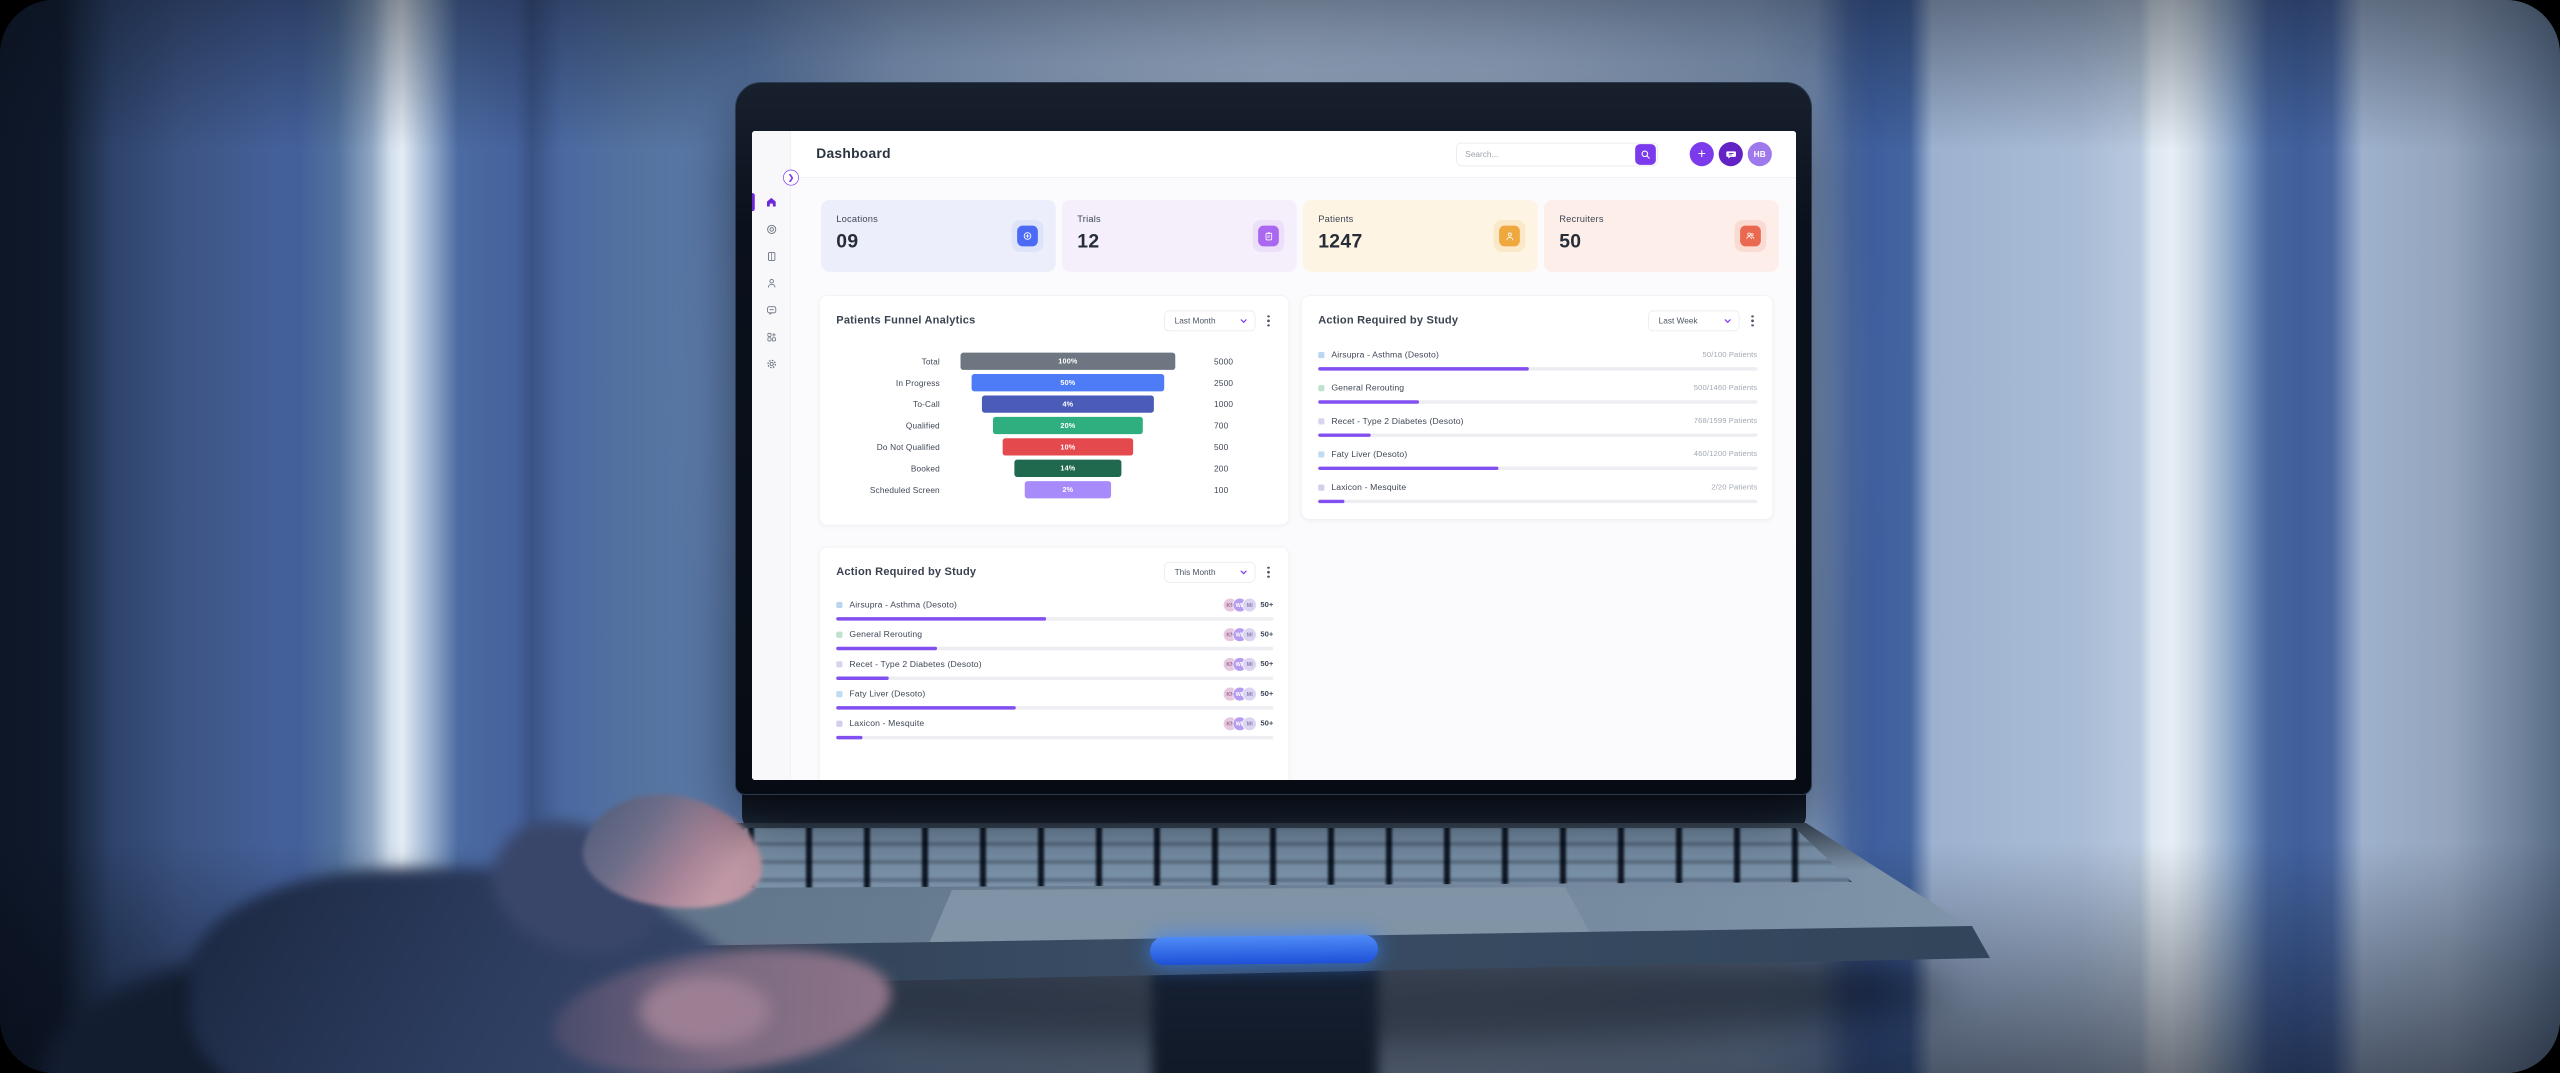  Describe the element at coordinates (1730, 354) in the screenshot. I see `study-patients: 50/100 Patients` at that location.